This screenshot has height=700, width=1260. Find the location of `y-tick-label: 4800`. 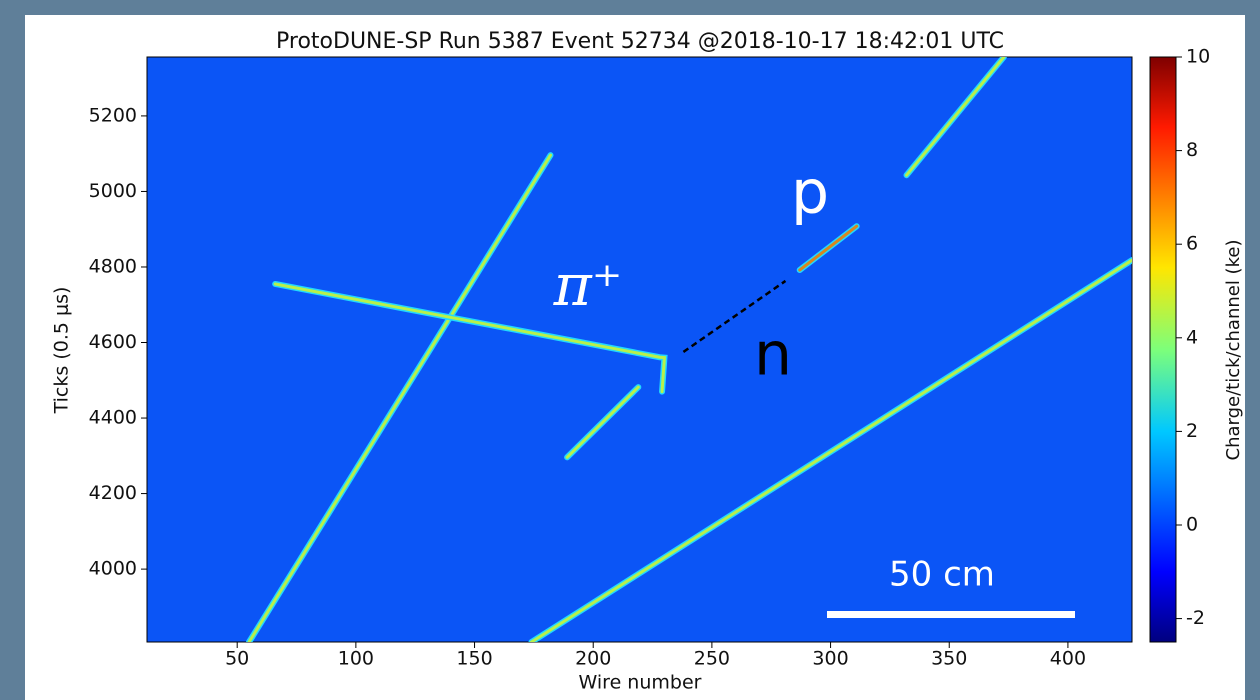

y-tick-label: 4800 is located at coordinates (113, 266).